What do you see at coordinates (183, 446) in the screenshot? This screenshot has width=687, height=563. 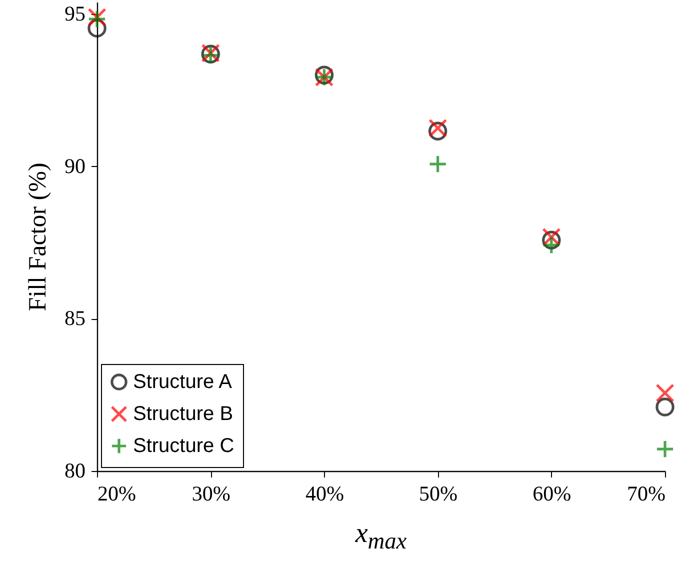 I see `legend-label: Structure C` at bounding box center [183, 446].